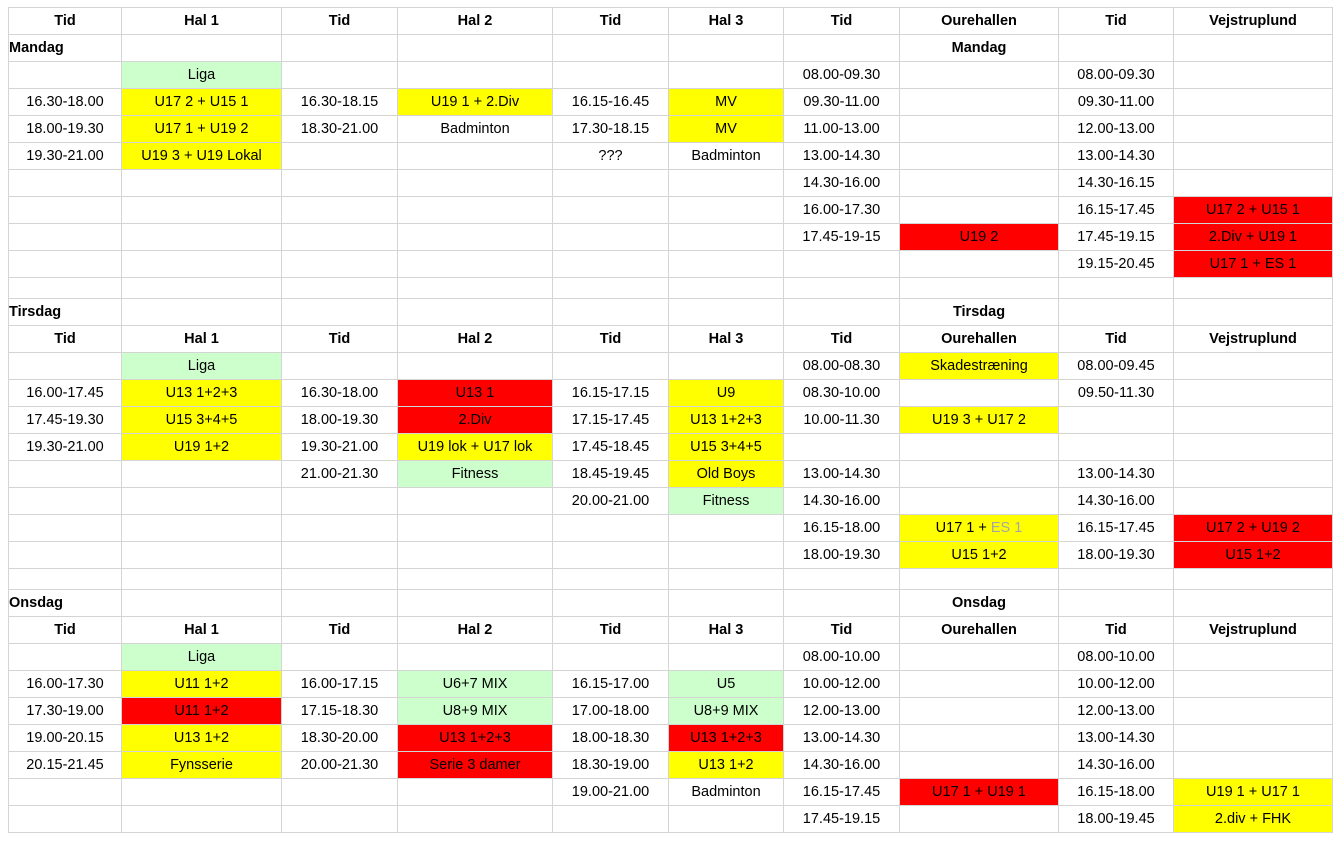 Image resolution: width=1336 pixels, height=857 pixels. Describe the element at coordinates (475, 339) in the screenshot. I see `cell-hal-2: Hal 2` at that location.